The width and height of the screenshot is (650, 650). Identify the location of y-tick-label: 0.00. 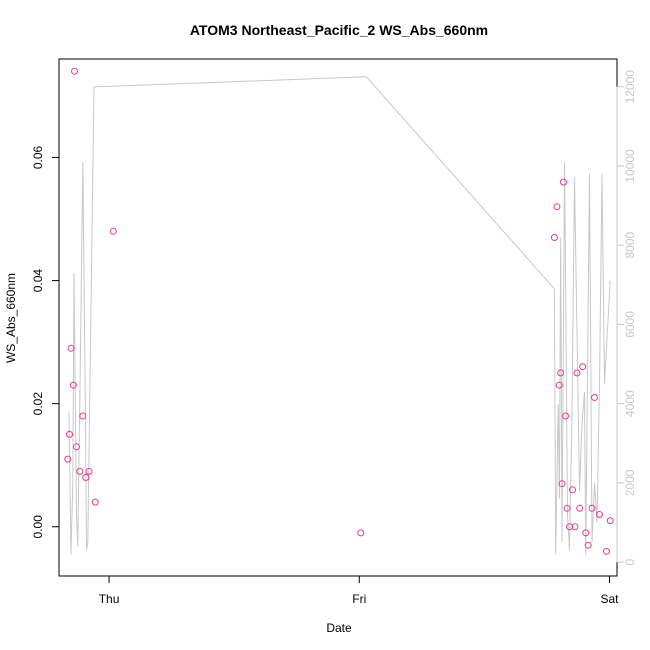
(38, 527).